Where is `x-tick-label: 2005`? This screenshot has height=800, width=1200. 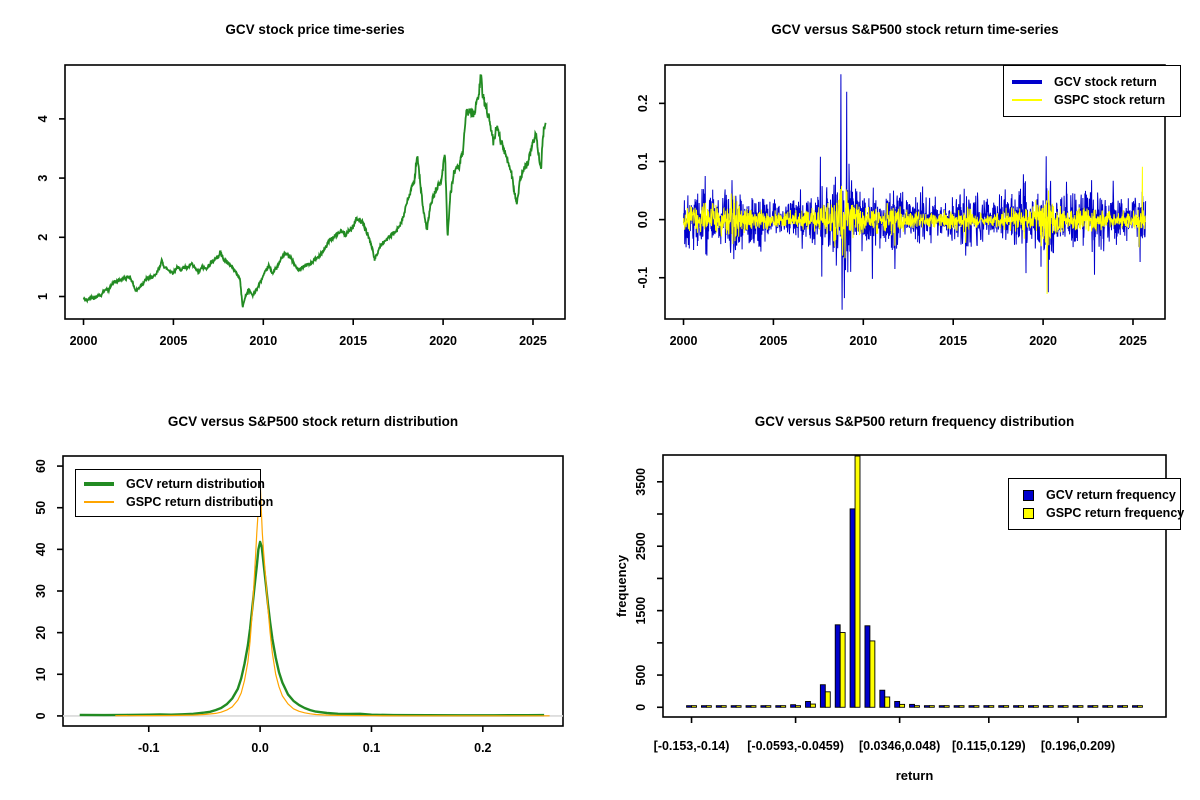
x-tick-label: 2005 is located at coordinates (174, 341).